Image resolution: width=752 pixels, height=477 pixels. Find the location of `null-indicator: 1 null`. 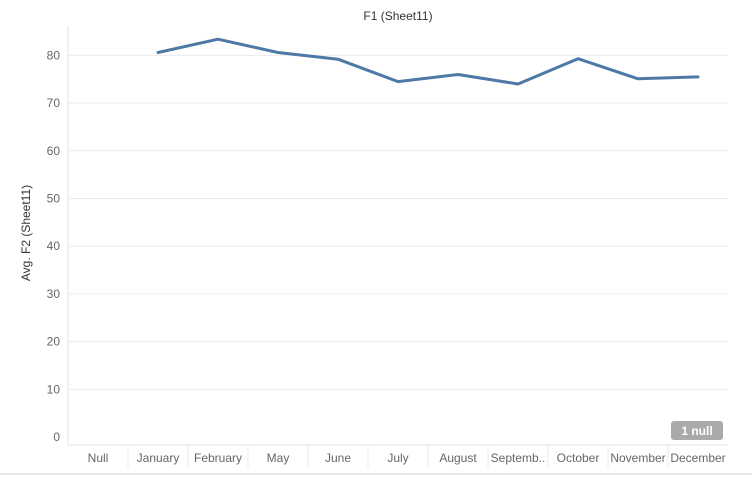

null-indicator: 1 null is located at coordinates (697, 430).